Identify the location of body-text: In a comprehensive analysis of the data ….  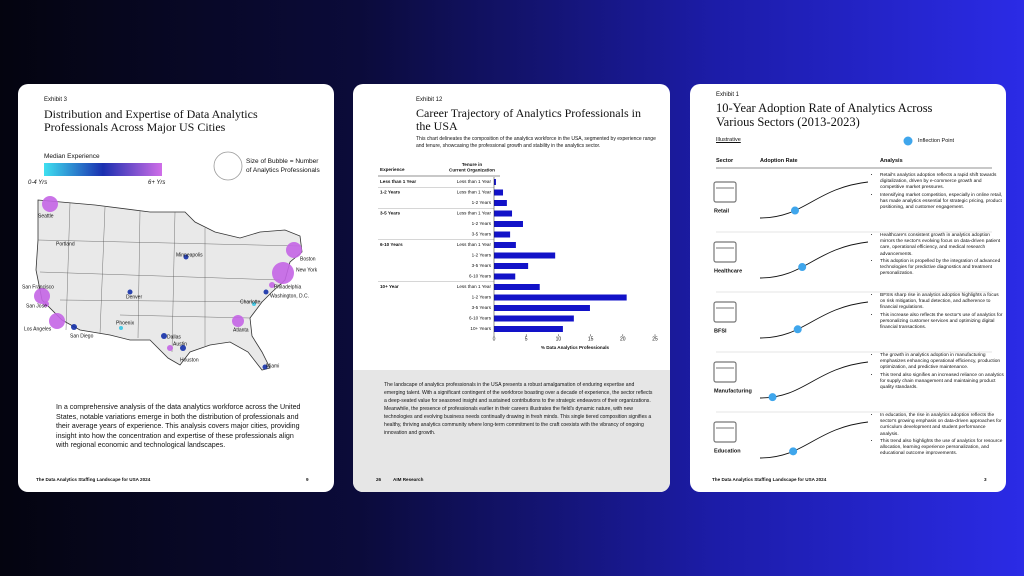
(178, 426).